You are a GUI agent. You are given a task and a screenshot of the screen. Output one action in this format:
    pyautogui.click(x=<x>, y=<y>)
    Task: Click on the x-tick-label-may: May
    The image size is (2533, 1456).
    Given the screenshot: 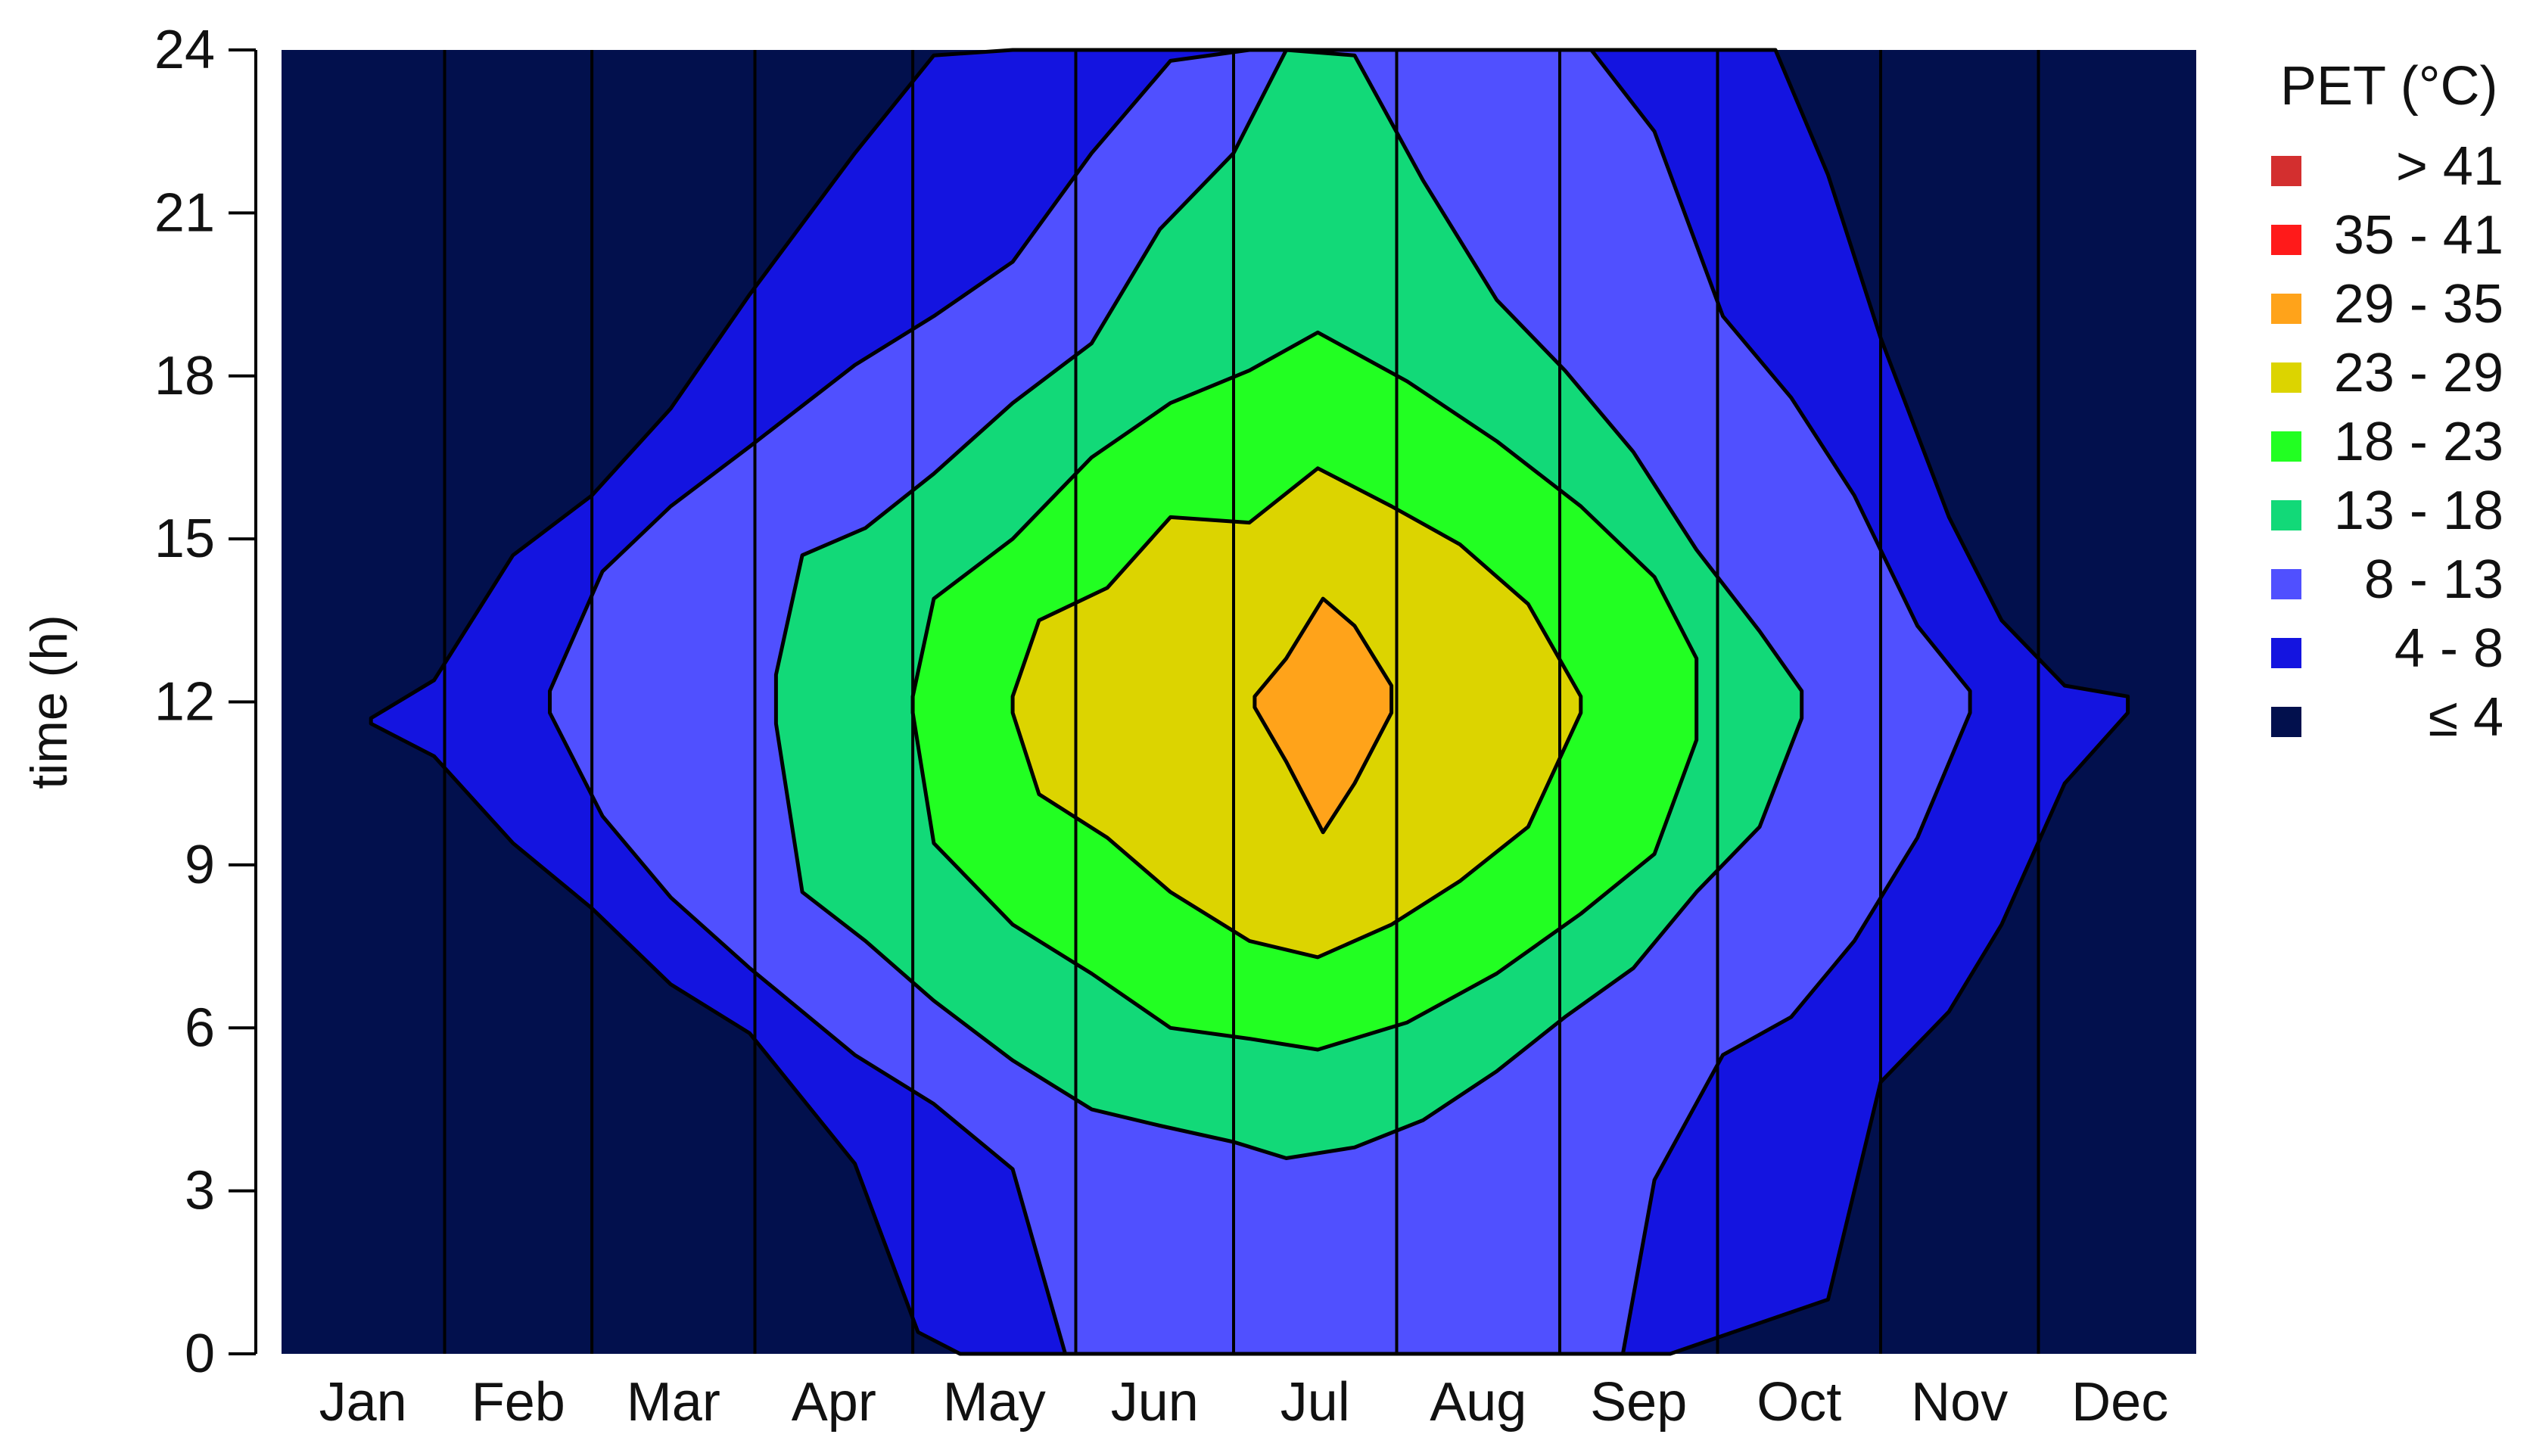 What is the action you would take?
    pyautogui.click(x=995, y=1402)
    